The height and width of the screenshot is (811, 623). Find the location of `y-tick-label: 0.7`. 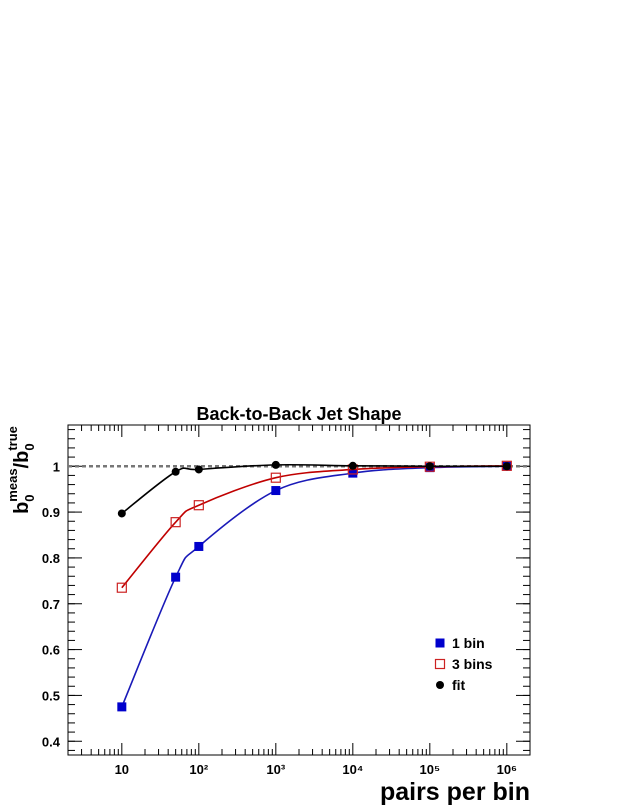

y-tick-label: 0.7 is located at coordinates (51, 604).